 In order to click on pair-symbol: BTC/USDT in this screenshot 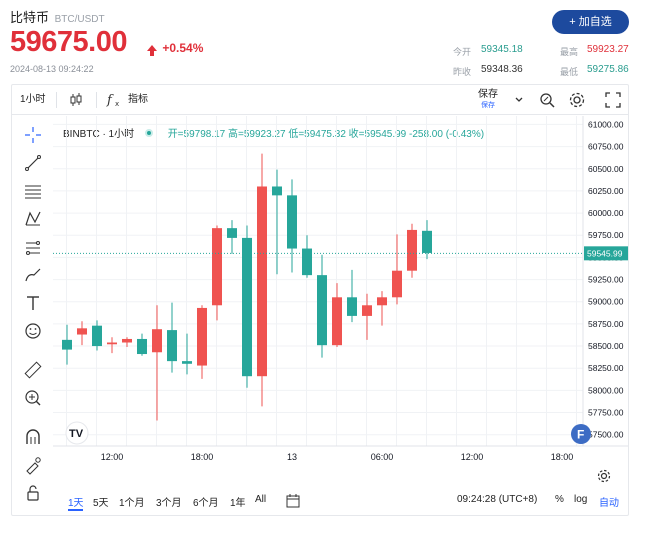, I will do `click(79, 19)`.